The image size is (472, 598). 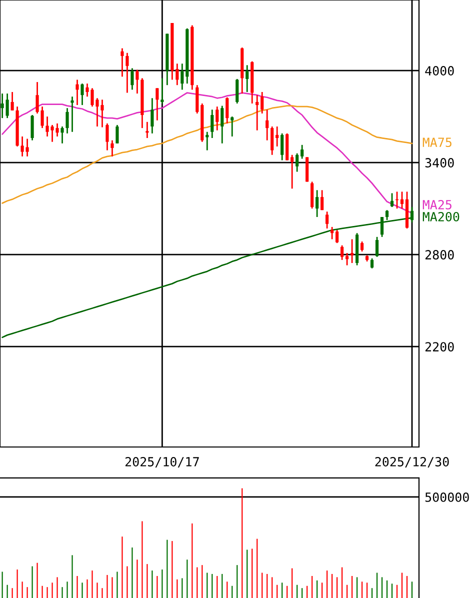 What do you see at coordinates (439, 255) in the screenshot?
I see `y-tick-label: 2800` at bounding box center [439, 255].